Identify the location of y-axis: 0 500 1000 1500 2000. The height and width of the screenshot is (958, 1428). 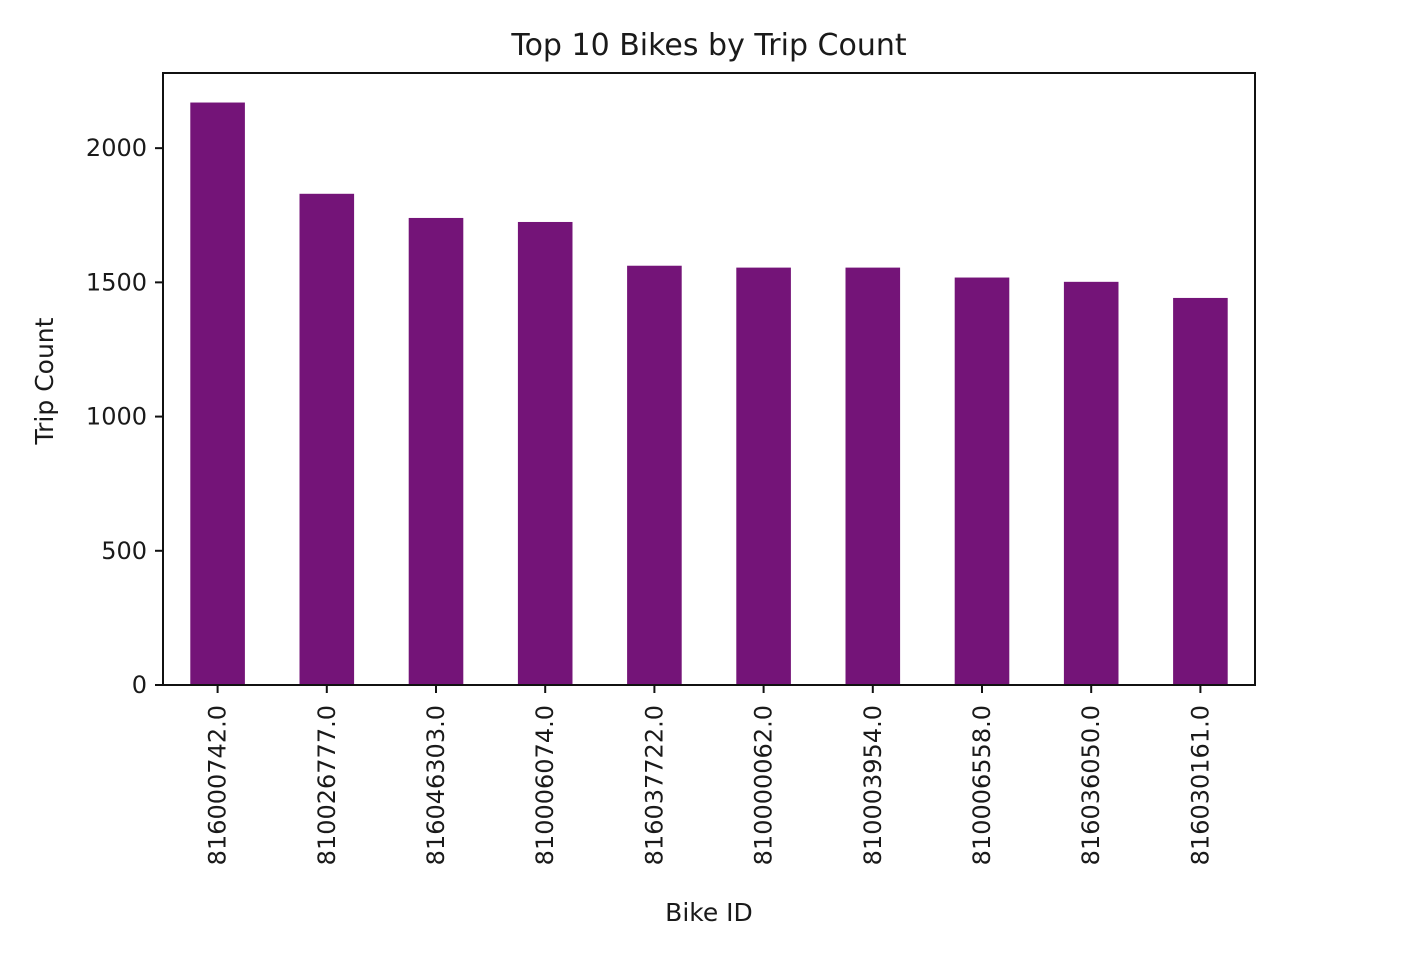
(124, 416).